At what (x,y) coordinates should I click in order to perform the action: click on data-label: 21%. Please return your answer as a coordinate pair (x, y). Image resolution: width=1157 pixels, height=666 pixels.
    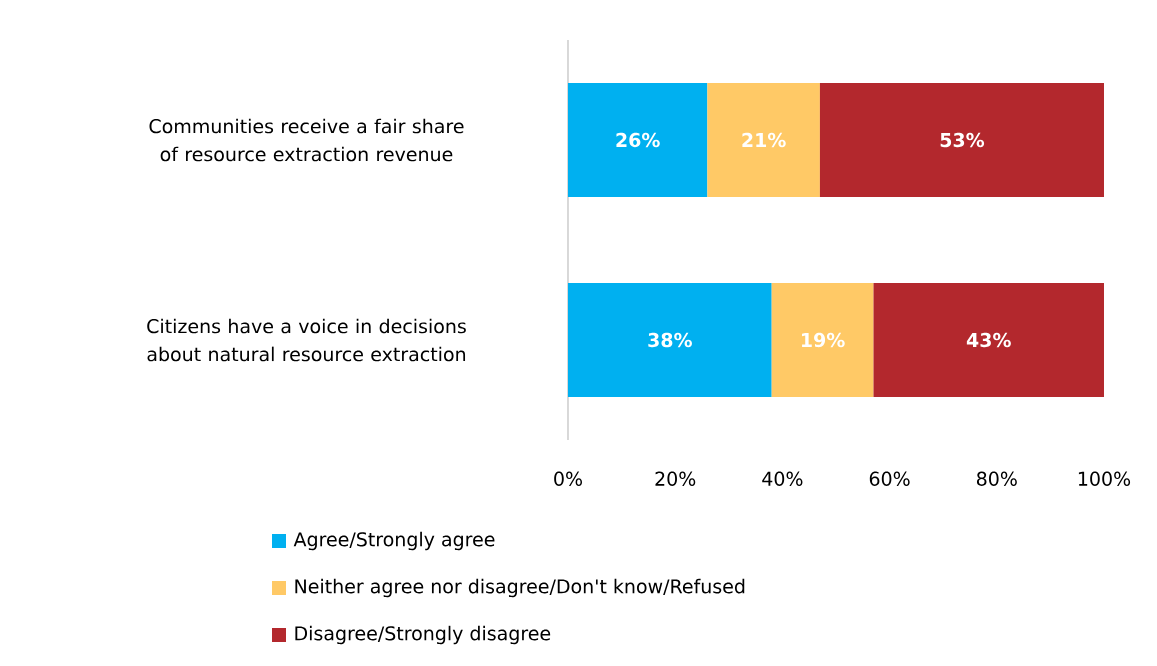
    Looking at the image, I should click on (764, 140).